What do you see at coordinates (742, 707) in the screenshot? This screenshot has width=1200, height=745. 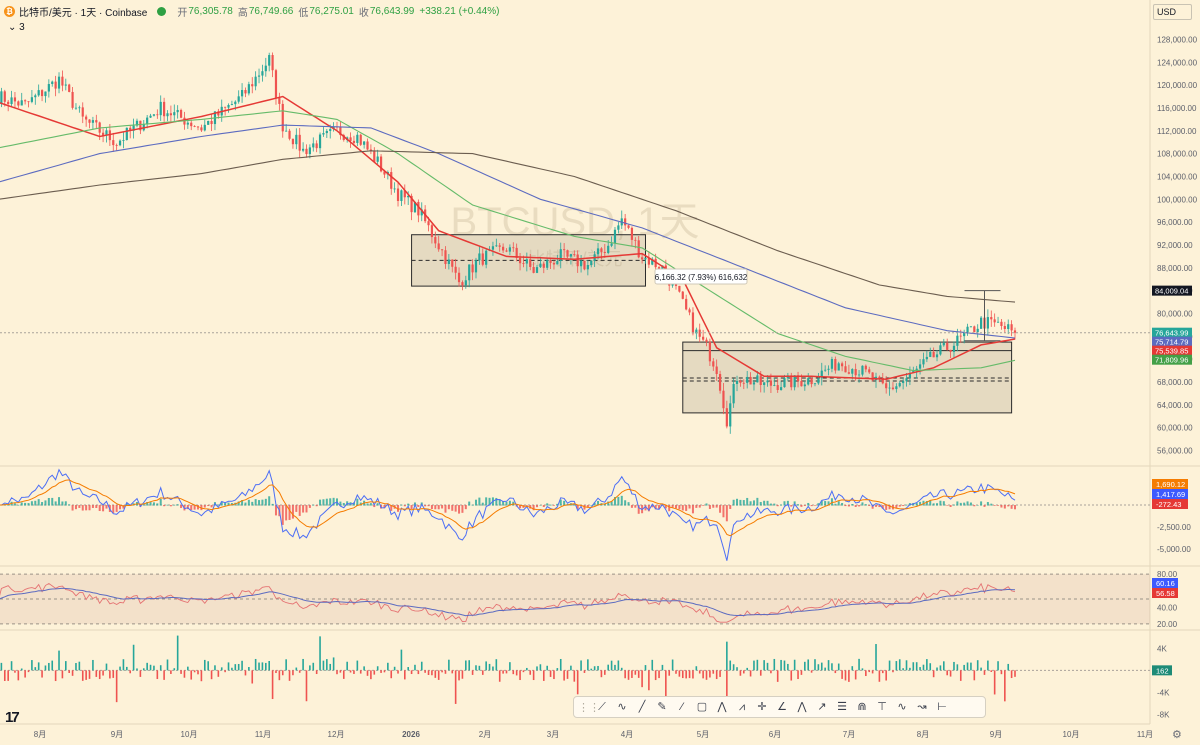 I see `xabcd-icon: ⩘` at bounding box center [742, 707].